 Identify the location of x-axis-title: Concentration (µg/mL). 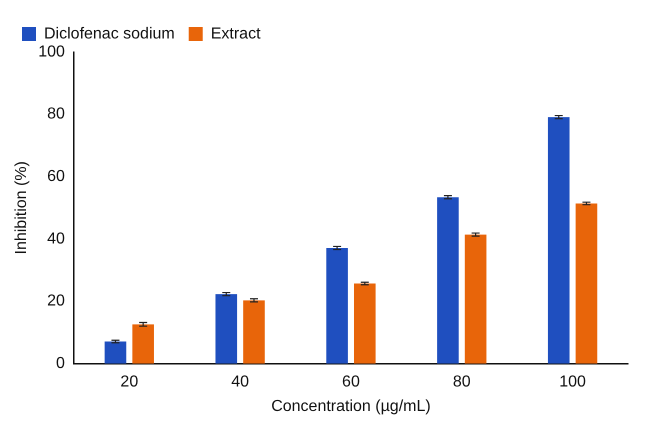
(351, 406).